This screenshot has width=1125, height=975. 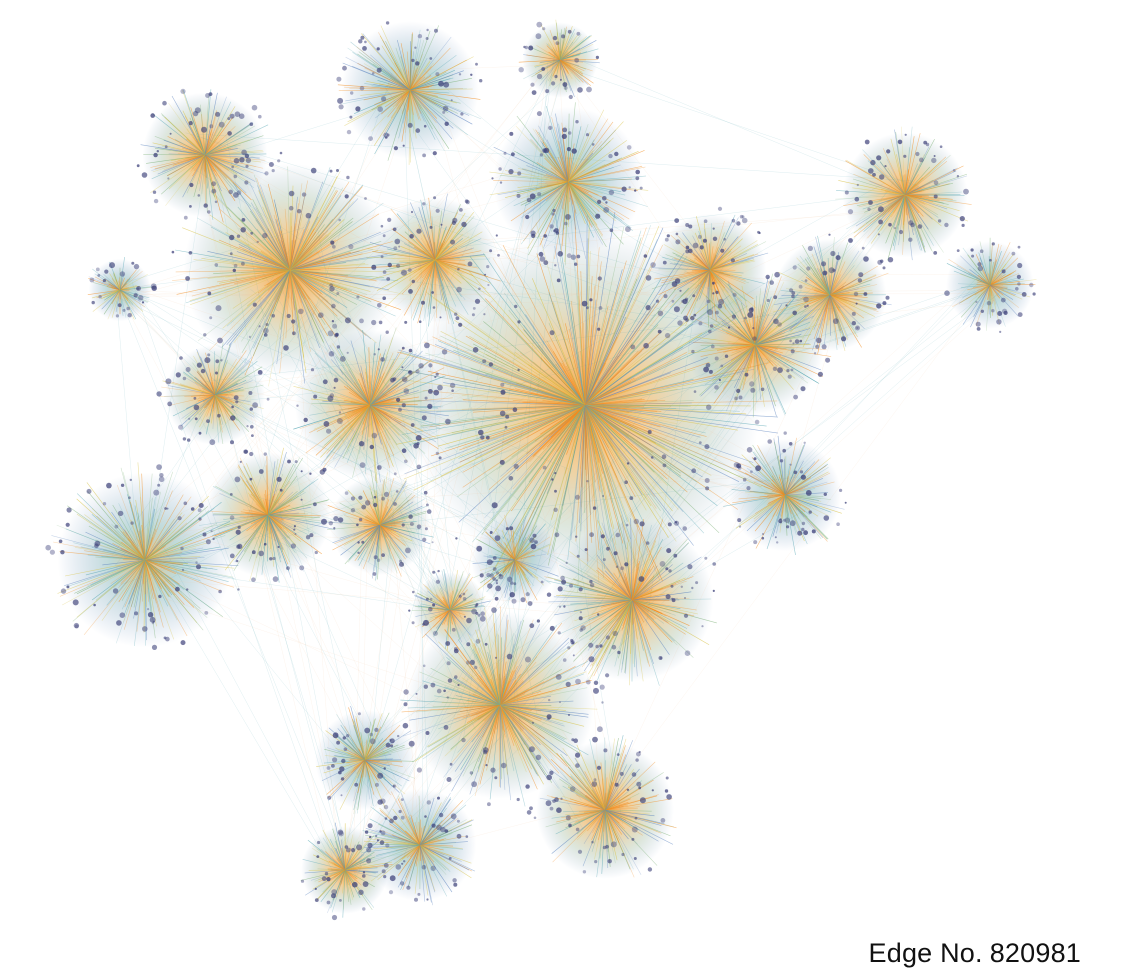 I want to click on bottom-cluster-edges, so click(x=608, y=806).